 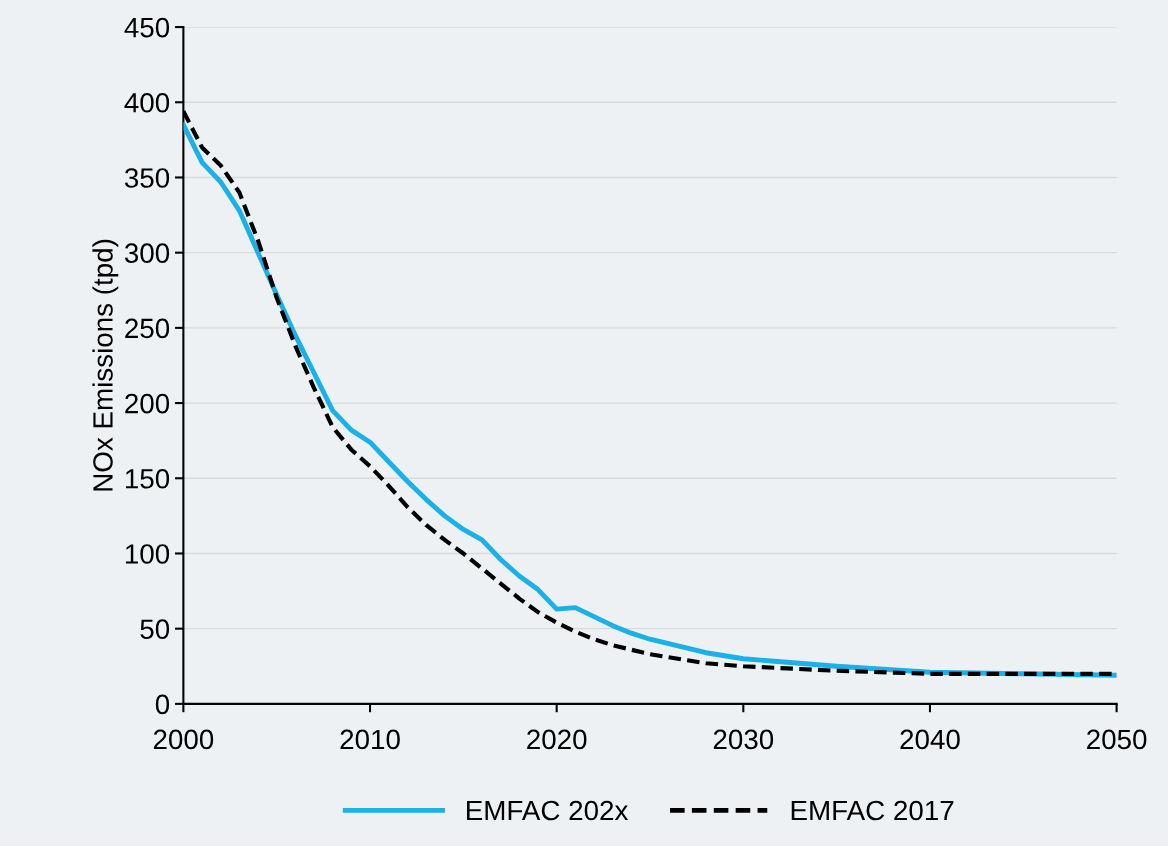 I want to click on x-tick-label: 2050, so click(x=1117, y=739).